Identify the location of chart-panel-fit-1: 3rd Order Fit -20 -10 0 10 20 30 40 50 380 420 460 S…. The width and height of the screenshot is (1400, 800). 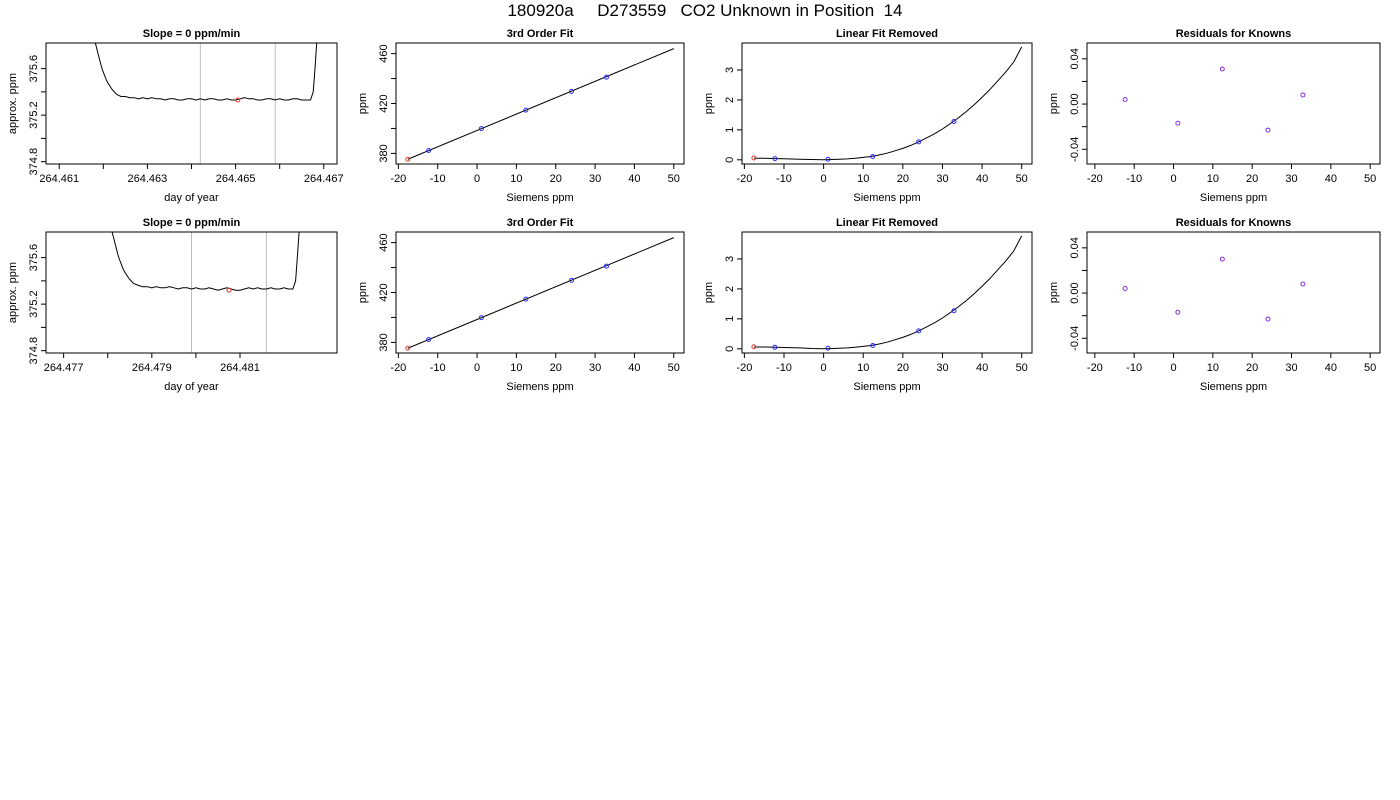
(521, 116).